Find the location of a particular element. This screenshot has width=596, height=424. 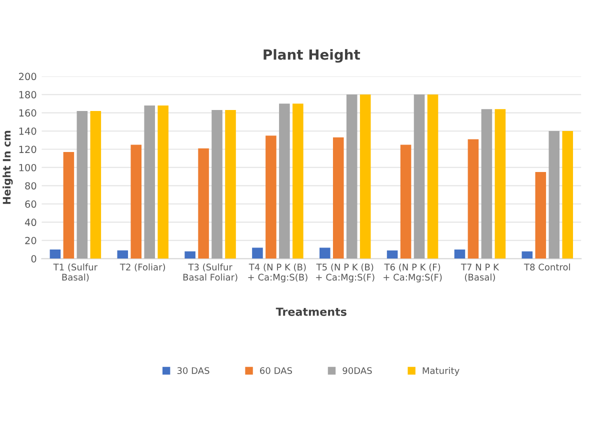

y-tick-label: 20 is located at coordinates (30, 240).